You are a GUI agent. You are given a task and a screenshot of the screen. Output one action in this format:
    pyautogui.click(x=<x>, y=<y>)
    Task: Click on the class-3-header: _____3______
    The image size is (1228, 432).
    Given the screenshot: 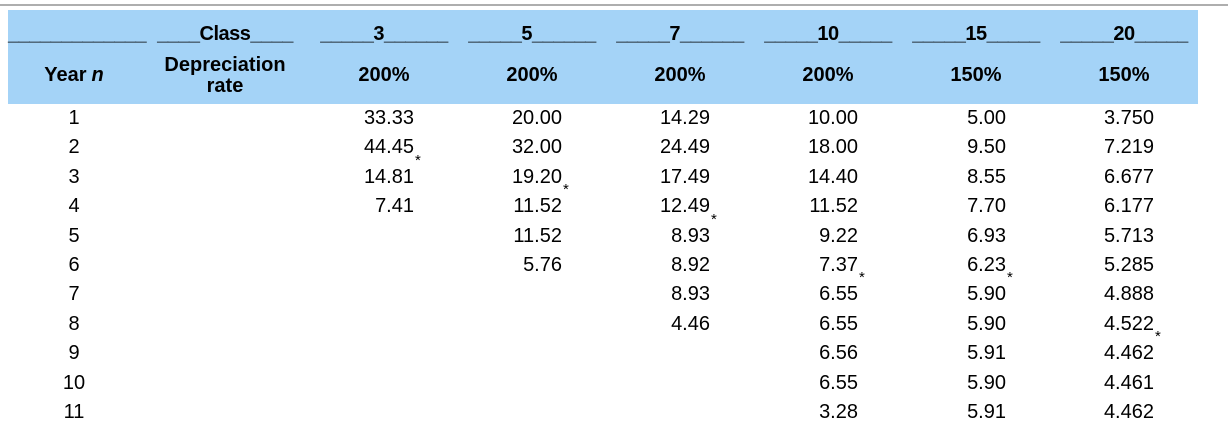 What is the action you would take?
    pyautogui.click(x=384, y=28)
    